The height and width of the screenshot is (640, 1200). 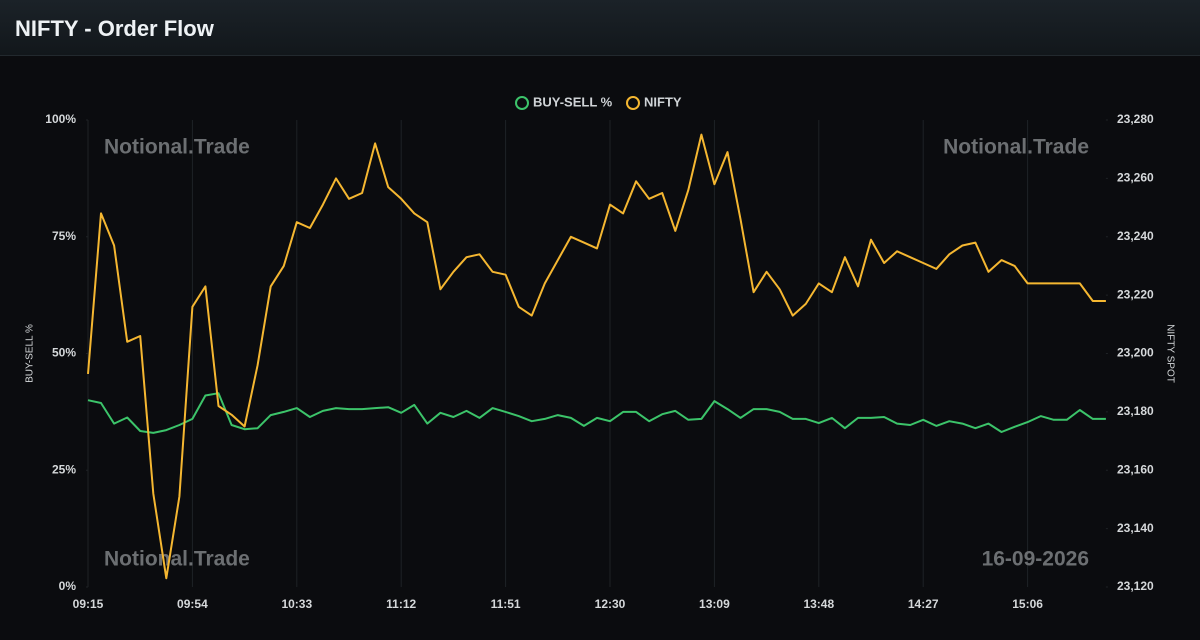 I want to click on header-bar: NIFTY - Order Flow, so click(x=600, y=28).